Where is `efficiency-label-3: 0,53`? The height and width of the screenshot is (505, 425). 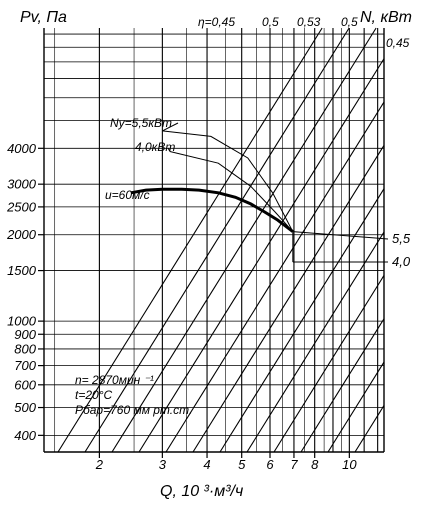 efficiency-label-3: 0,53 is located at coordinates (309, 22).